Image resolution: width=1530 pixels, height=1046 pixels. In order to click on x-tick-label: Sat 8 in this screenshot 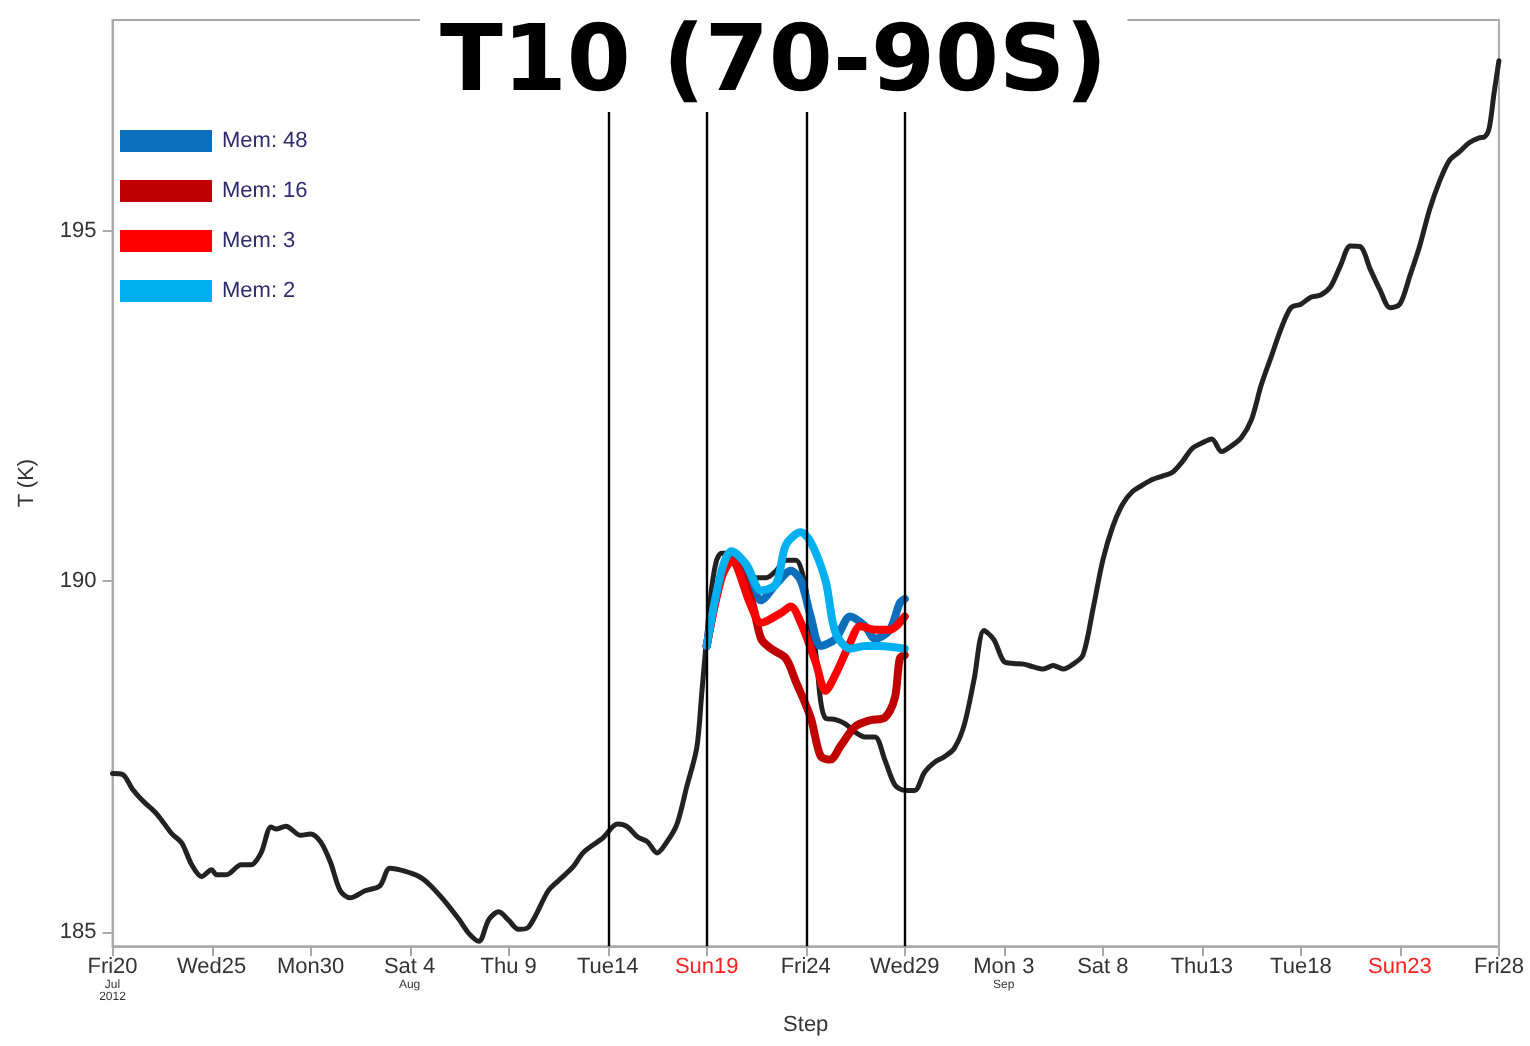, I will do `click(1103, 967)`.